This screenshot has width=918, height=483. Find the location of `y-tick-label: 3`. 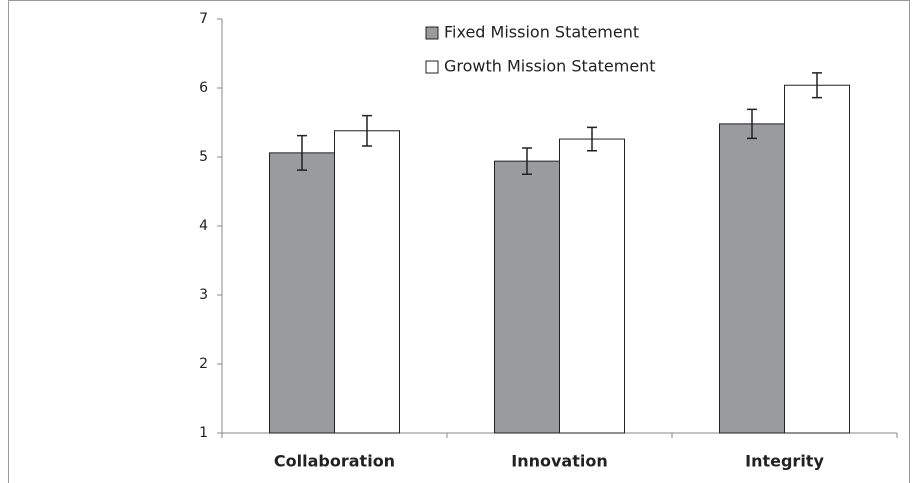

y-tick-label: 3 is located at coordinates (203, 295).